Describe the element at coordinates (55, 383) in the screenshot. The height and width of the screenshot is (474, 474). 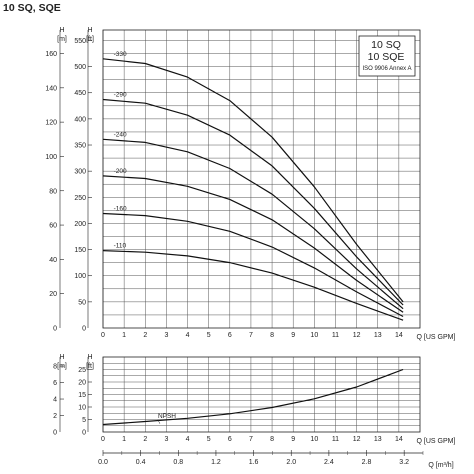
I see `m-tick-label-2: 6` at that location.